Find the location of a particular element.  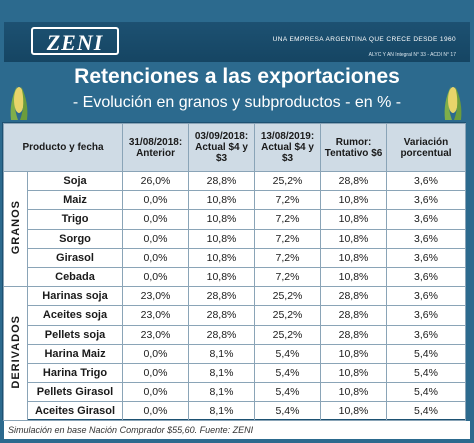

table-row: Harina Trigo 0,0% 8,1% 5,4% 10,8% 5,4% is located at coordinates (235, 373).